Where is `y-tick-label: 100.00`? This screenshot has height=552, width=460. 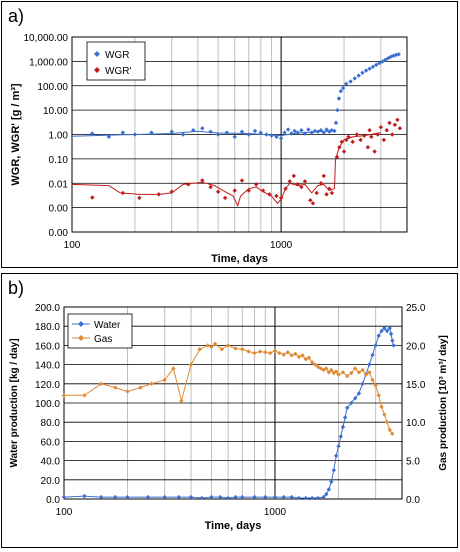 y-tick-label: 100.00 is located at coordinates (52, 87).